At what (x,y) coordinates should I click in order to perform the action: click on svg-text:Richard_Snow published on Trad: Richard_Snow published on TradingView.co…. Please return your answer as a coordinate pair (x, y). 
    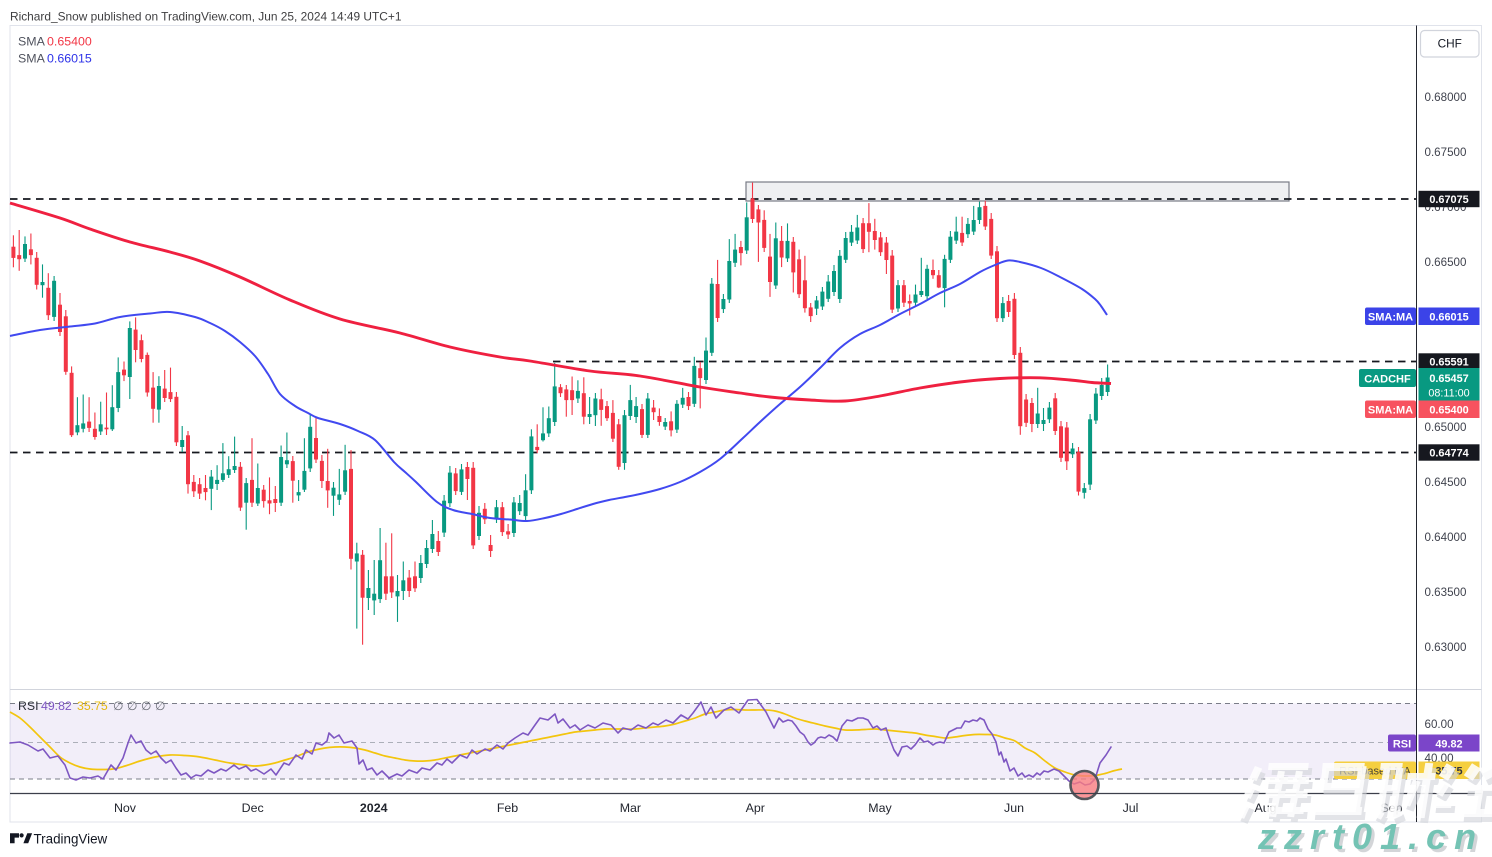
    Looking at the image, I should click on (206, 17).